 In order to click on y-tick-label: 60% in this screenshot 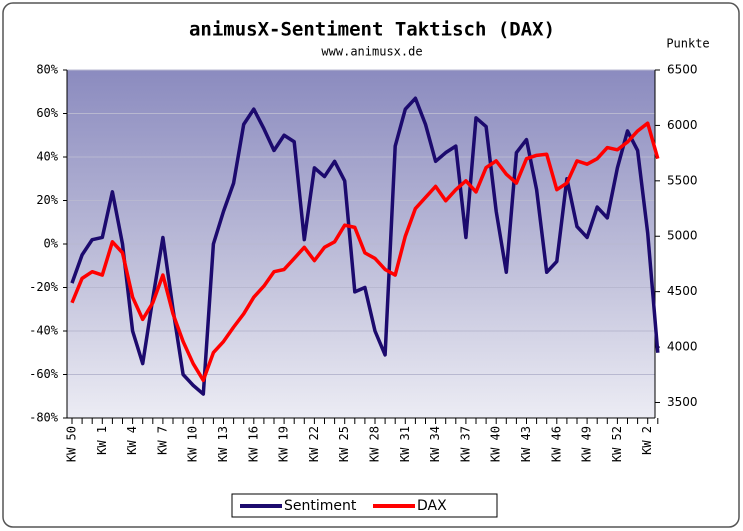, I will do `click(47, 113)`.